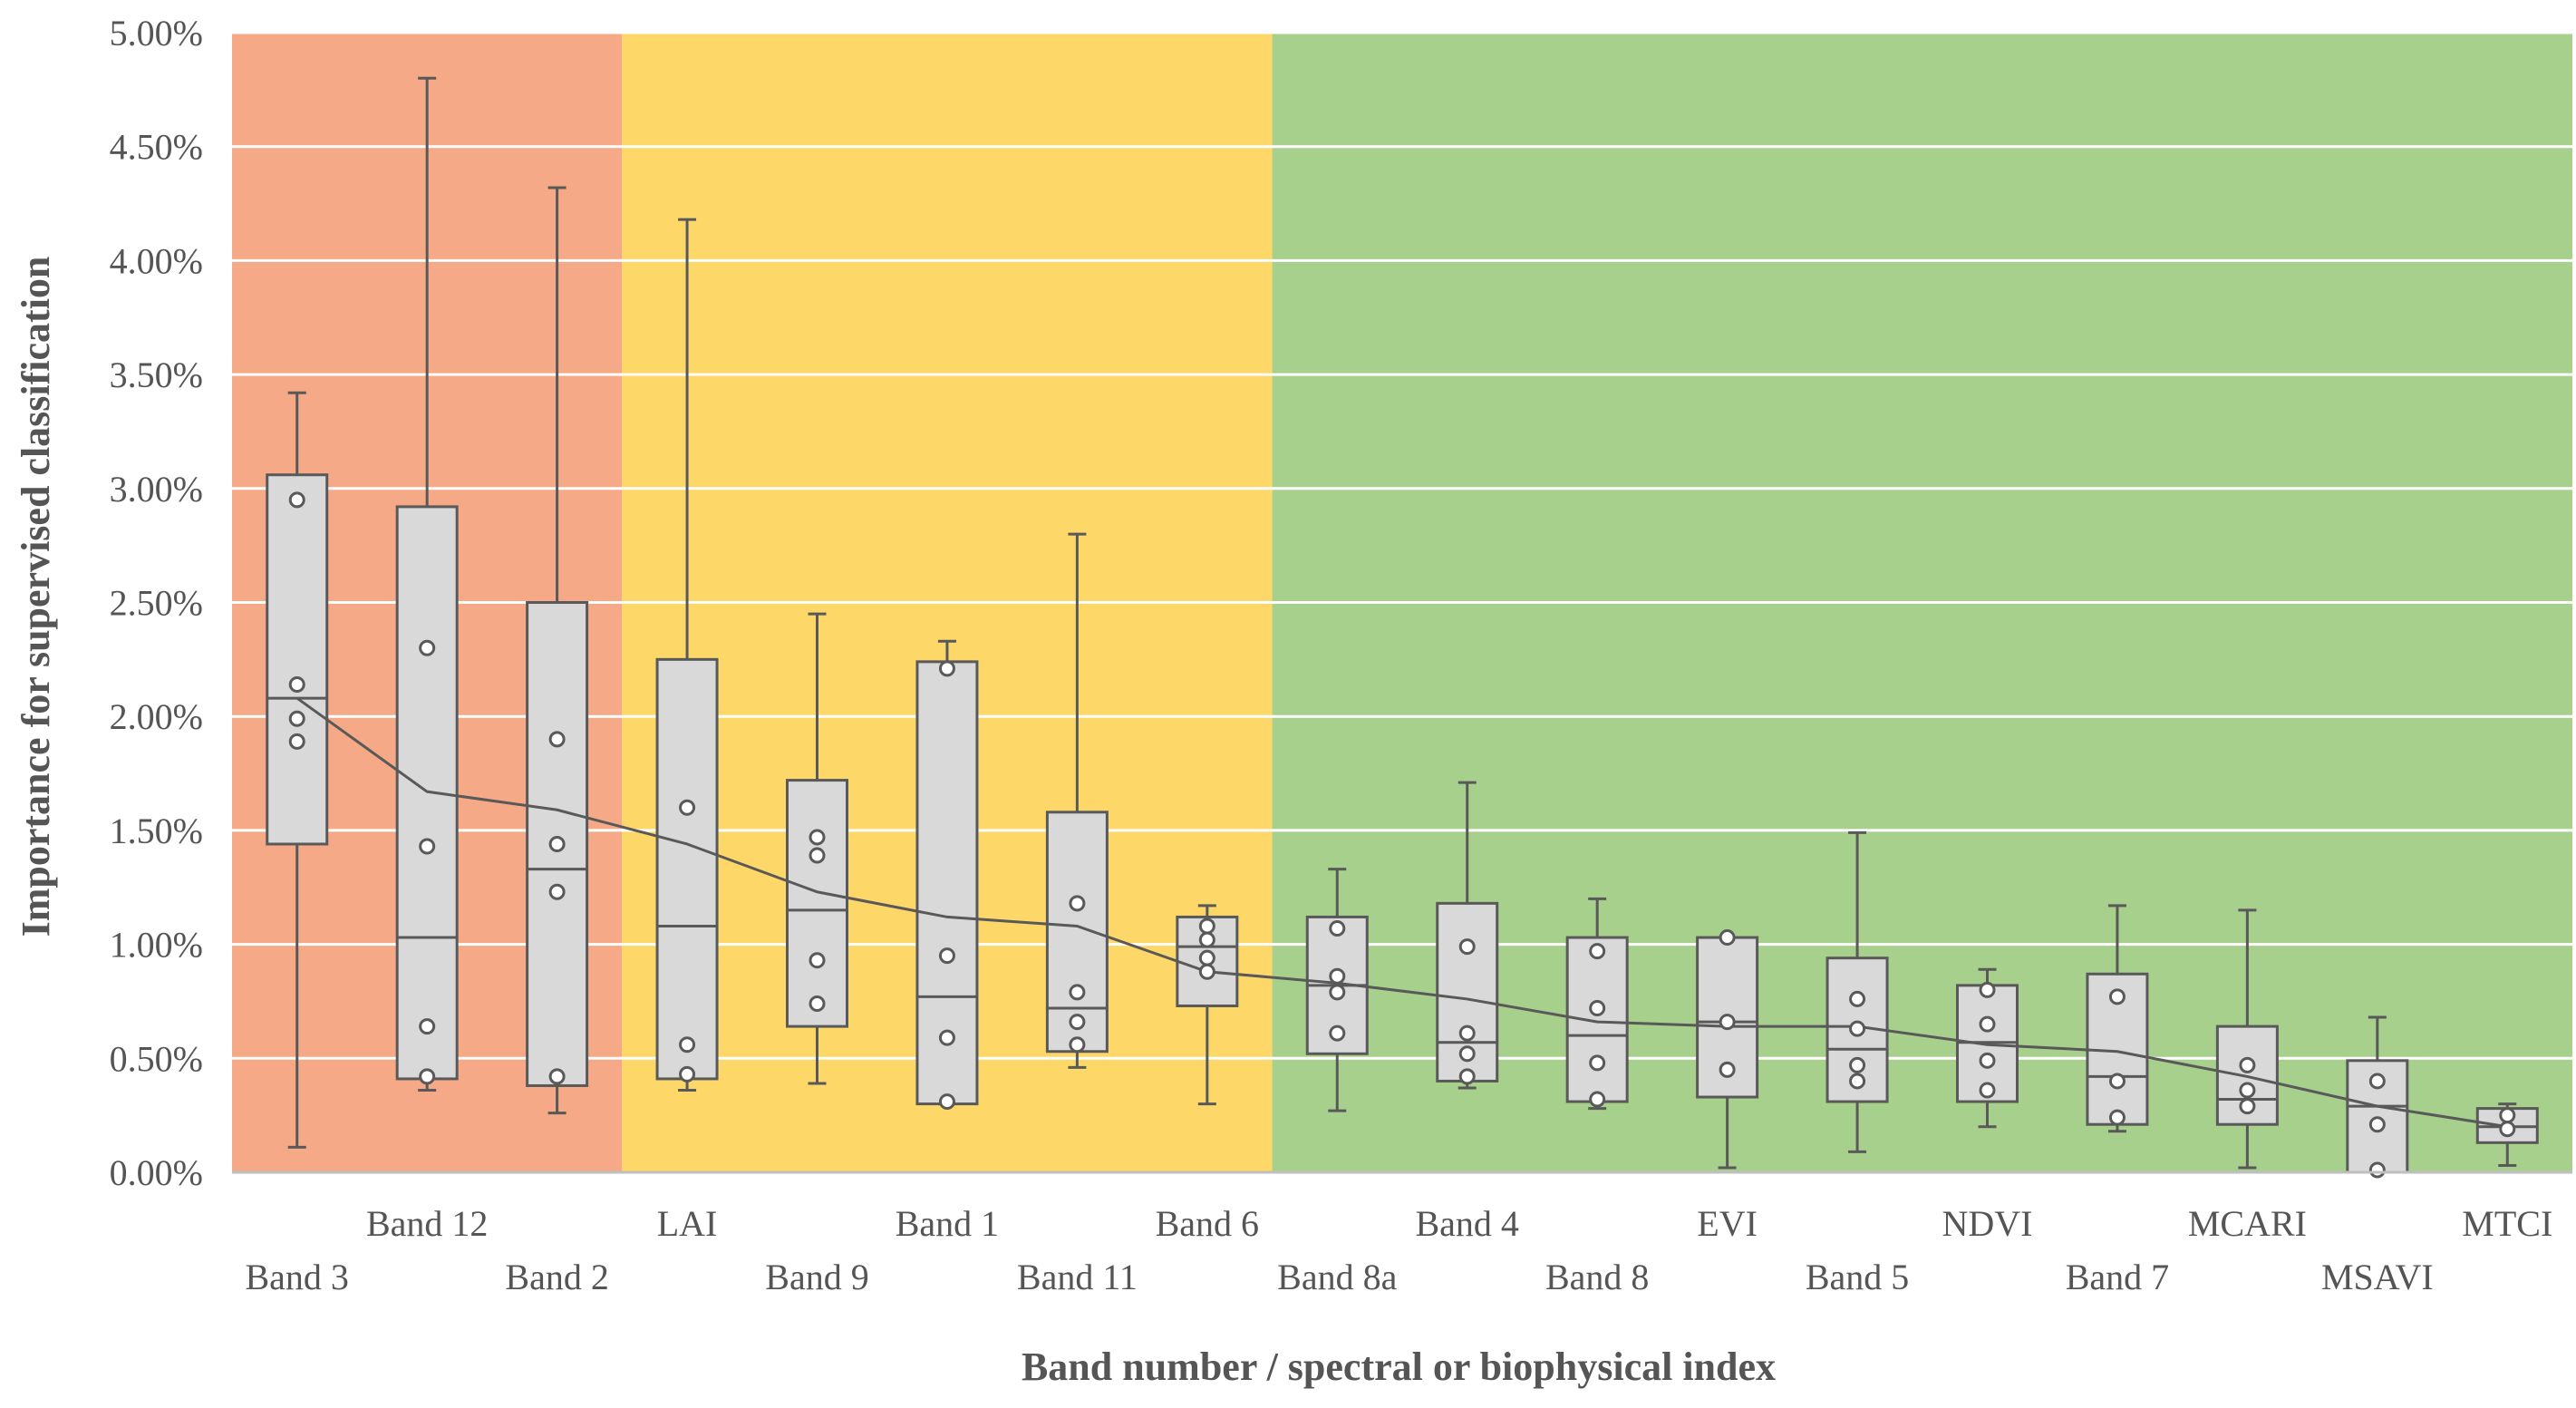 This screenshot has width=2576, height=1408. Describe the element at coordinates (1857, 1277) in the screenshot. I see `x-category-label: Band 5` at that location.